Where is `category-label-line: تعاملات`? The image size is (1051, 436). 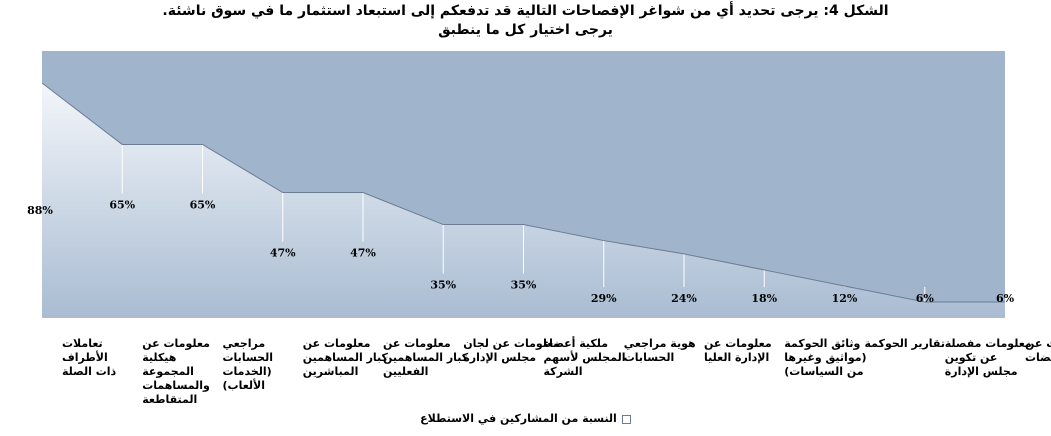
category-label-line: تعاملات is located at coordinates (82, 343).